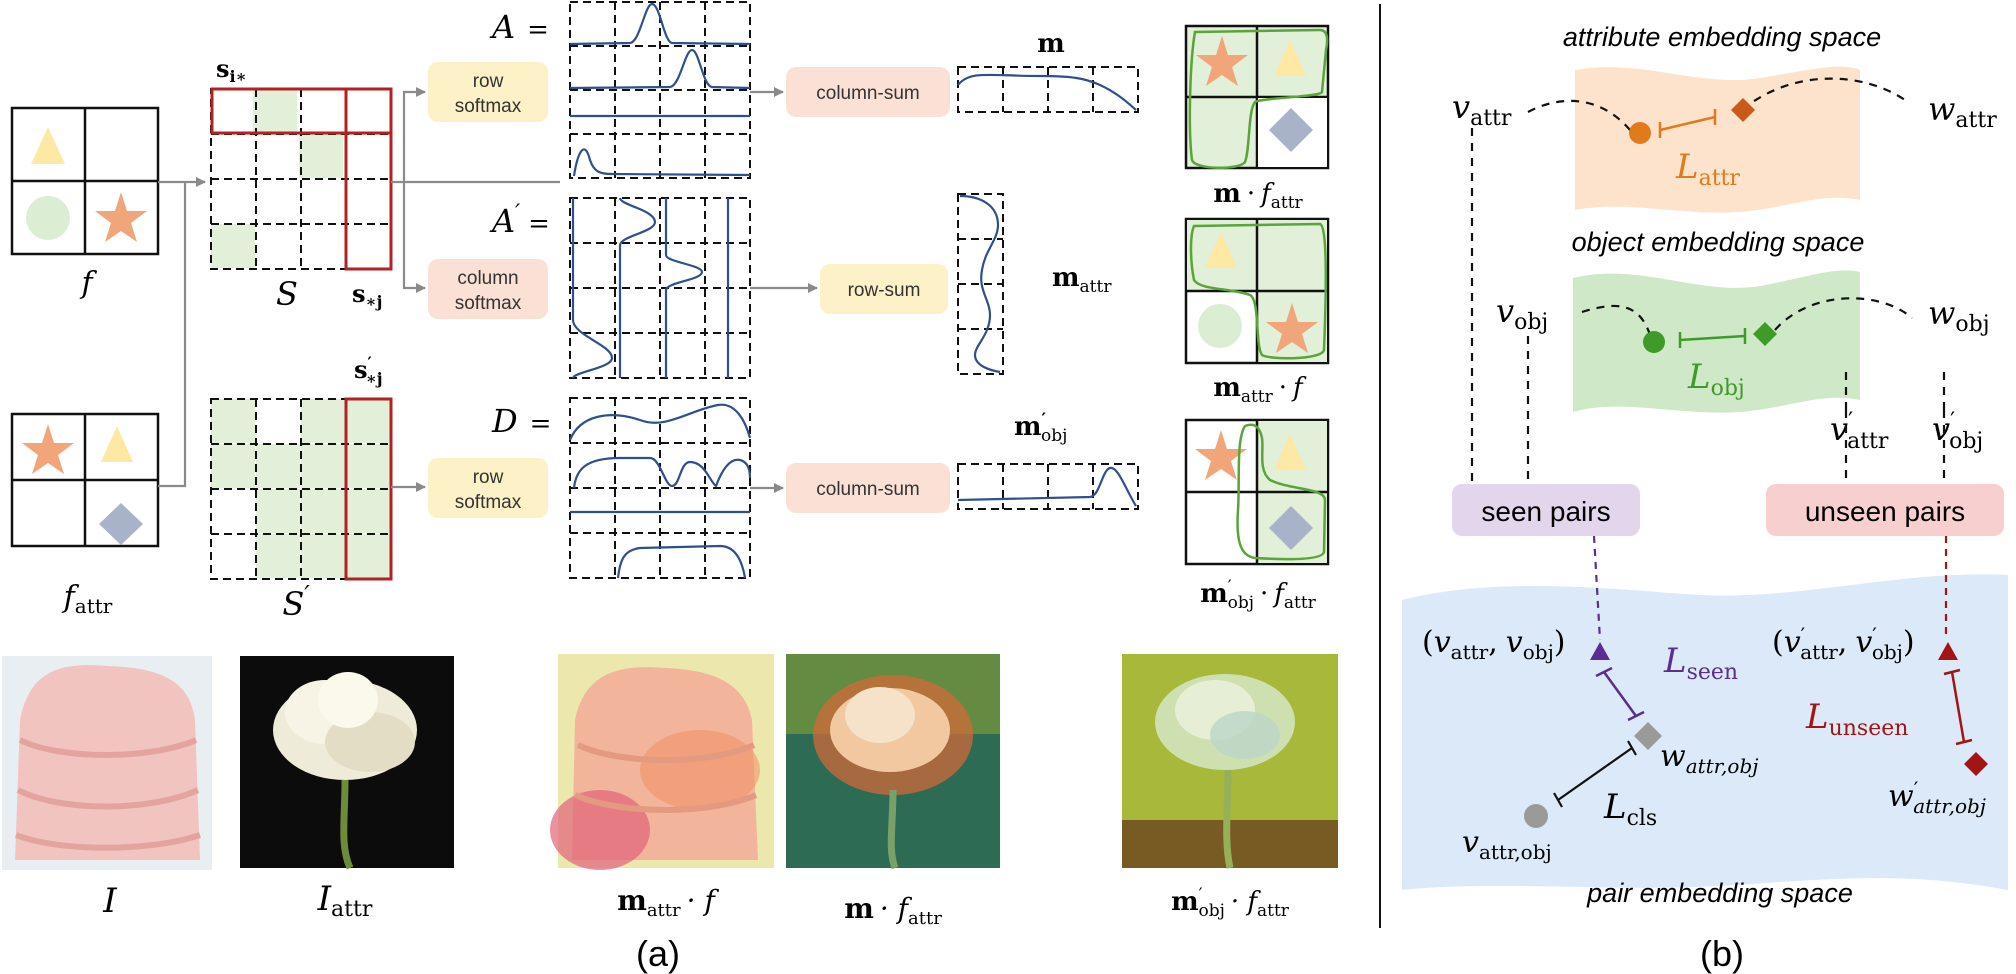  Describe the element at coordinates (1705, 732) in the screenshot. I see `pair-embedding-space` at that location.